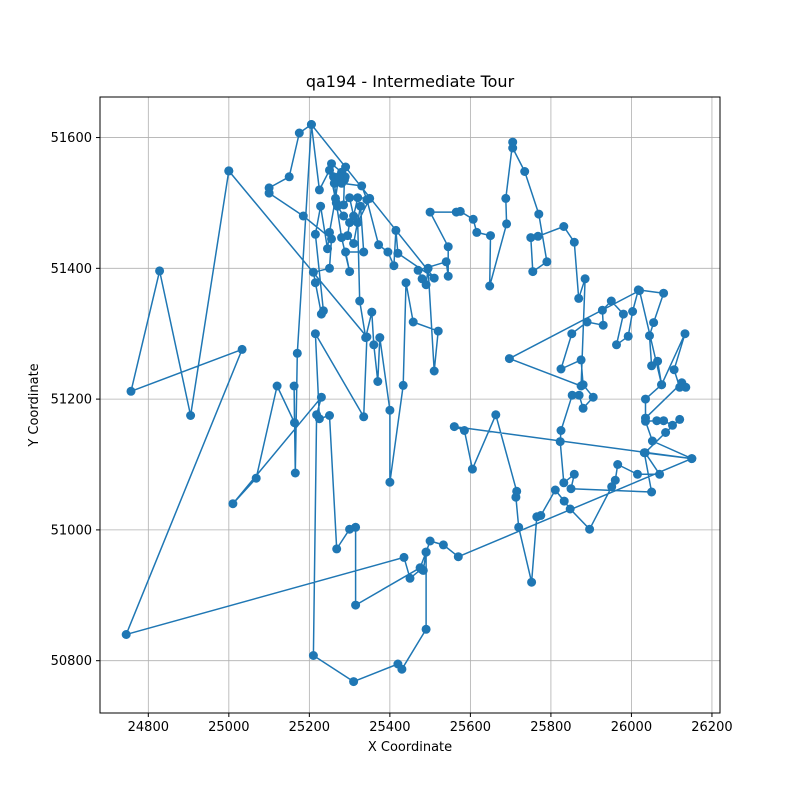  I want to click on y-tick-label: 51600, so click(71, 138).